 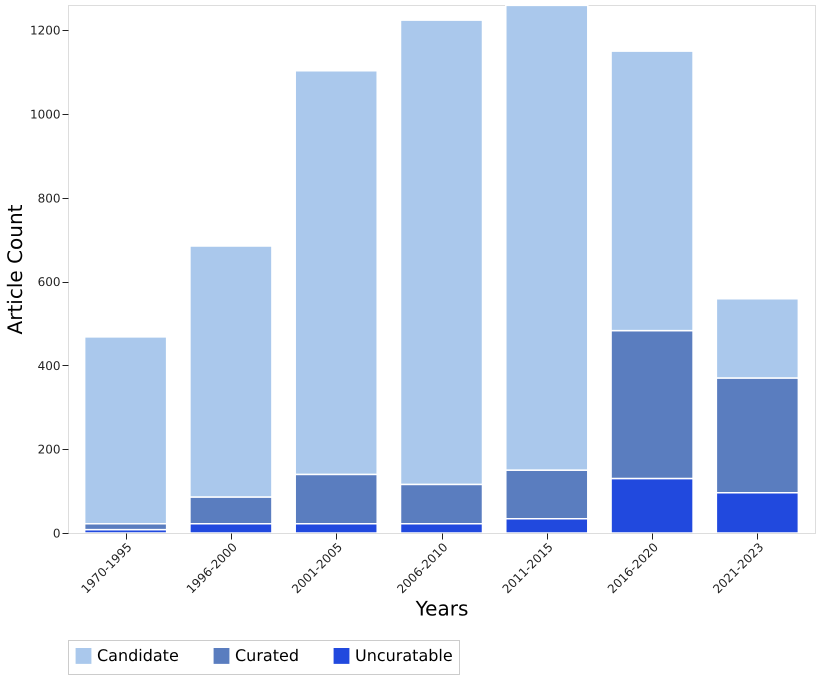 What do you see at coordinates (49, 282) in the screenshot?
I see `y-tick-label: 600` at bounding box center [49, 282].